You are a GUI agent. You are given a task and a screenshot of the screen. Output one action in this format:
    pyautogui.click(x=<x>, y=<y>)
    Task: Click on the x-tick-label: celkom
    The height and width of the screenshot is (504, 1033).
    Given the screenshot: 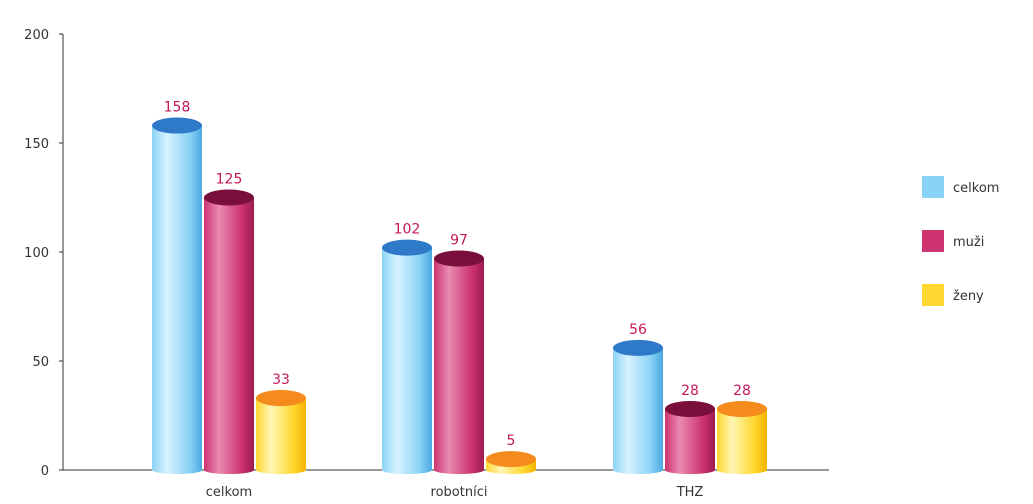 What is the action you would take?
    pyautogui.click(x=229, y=492)
    